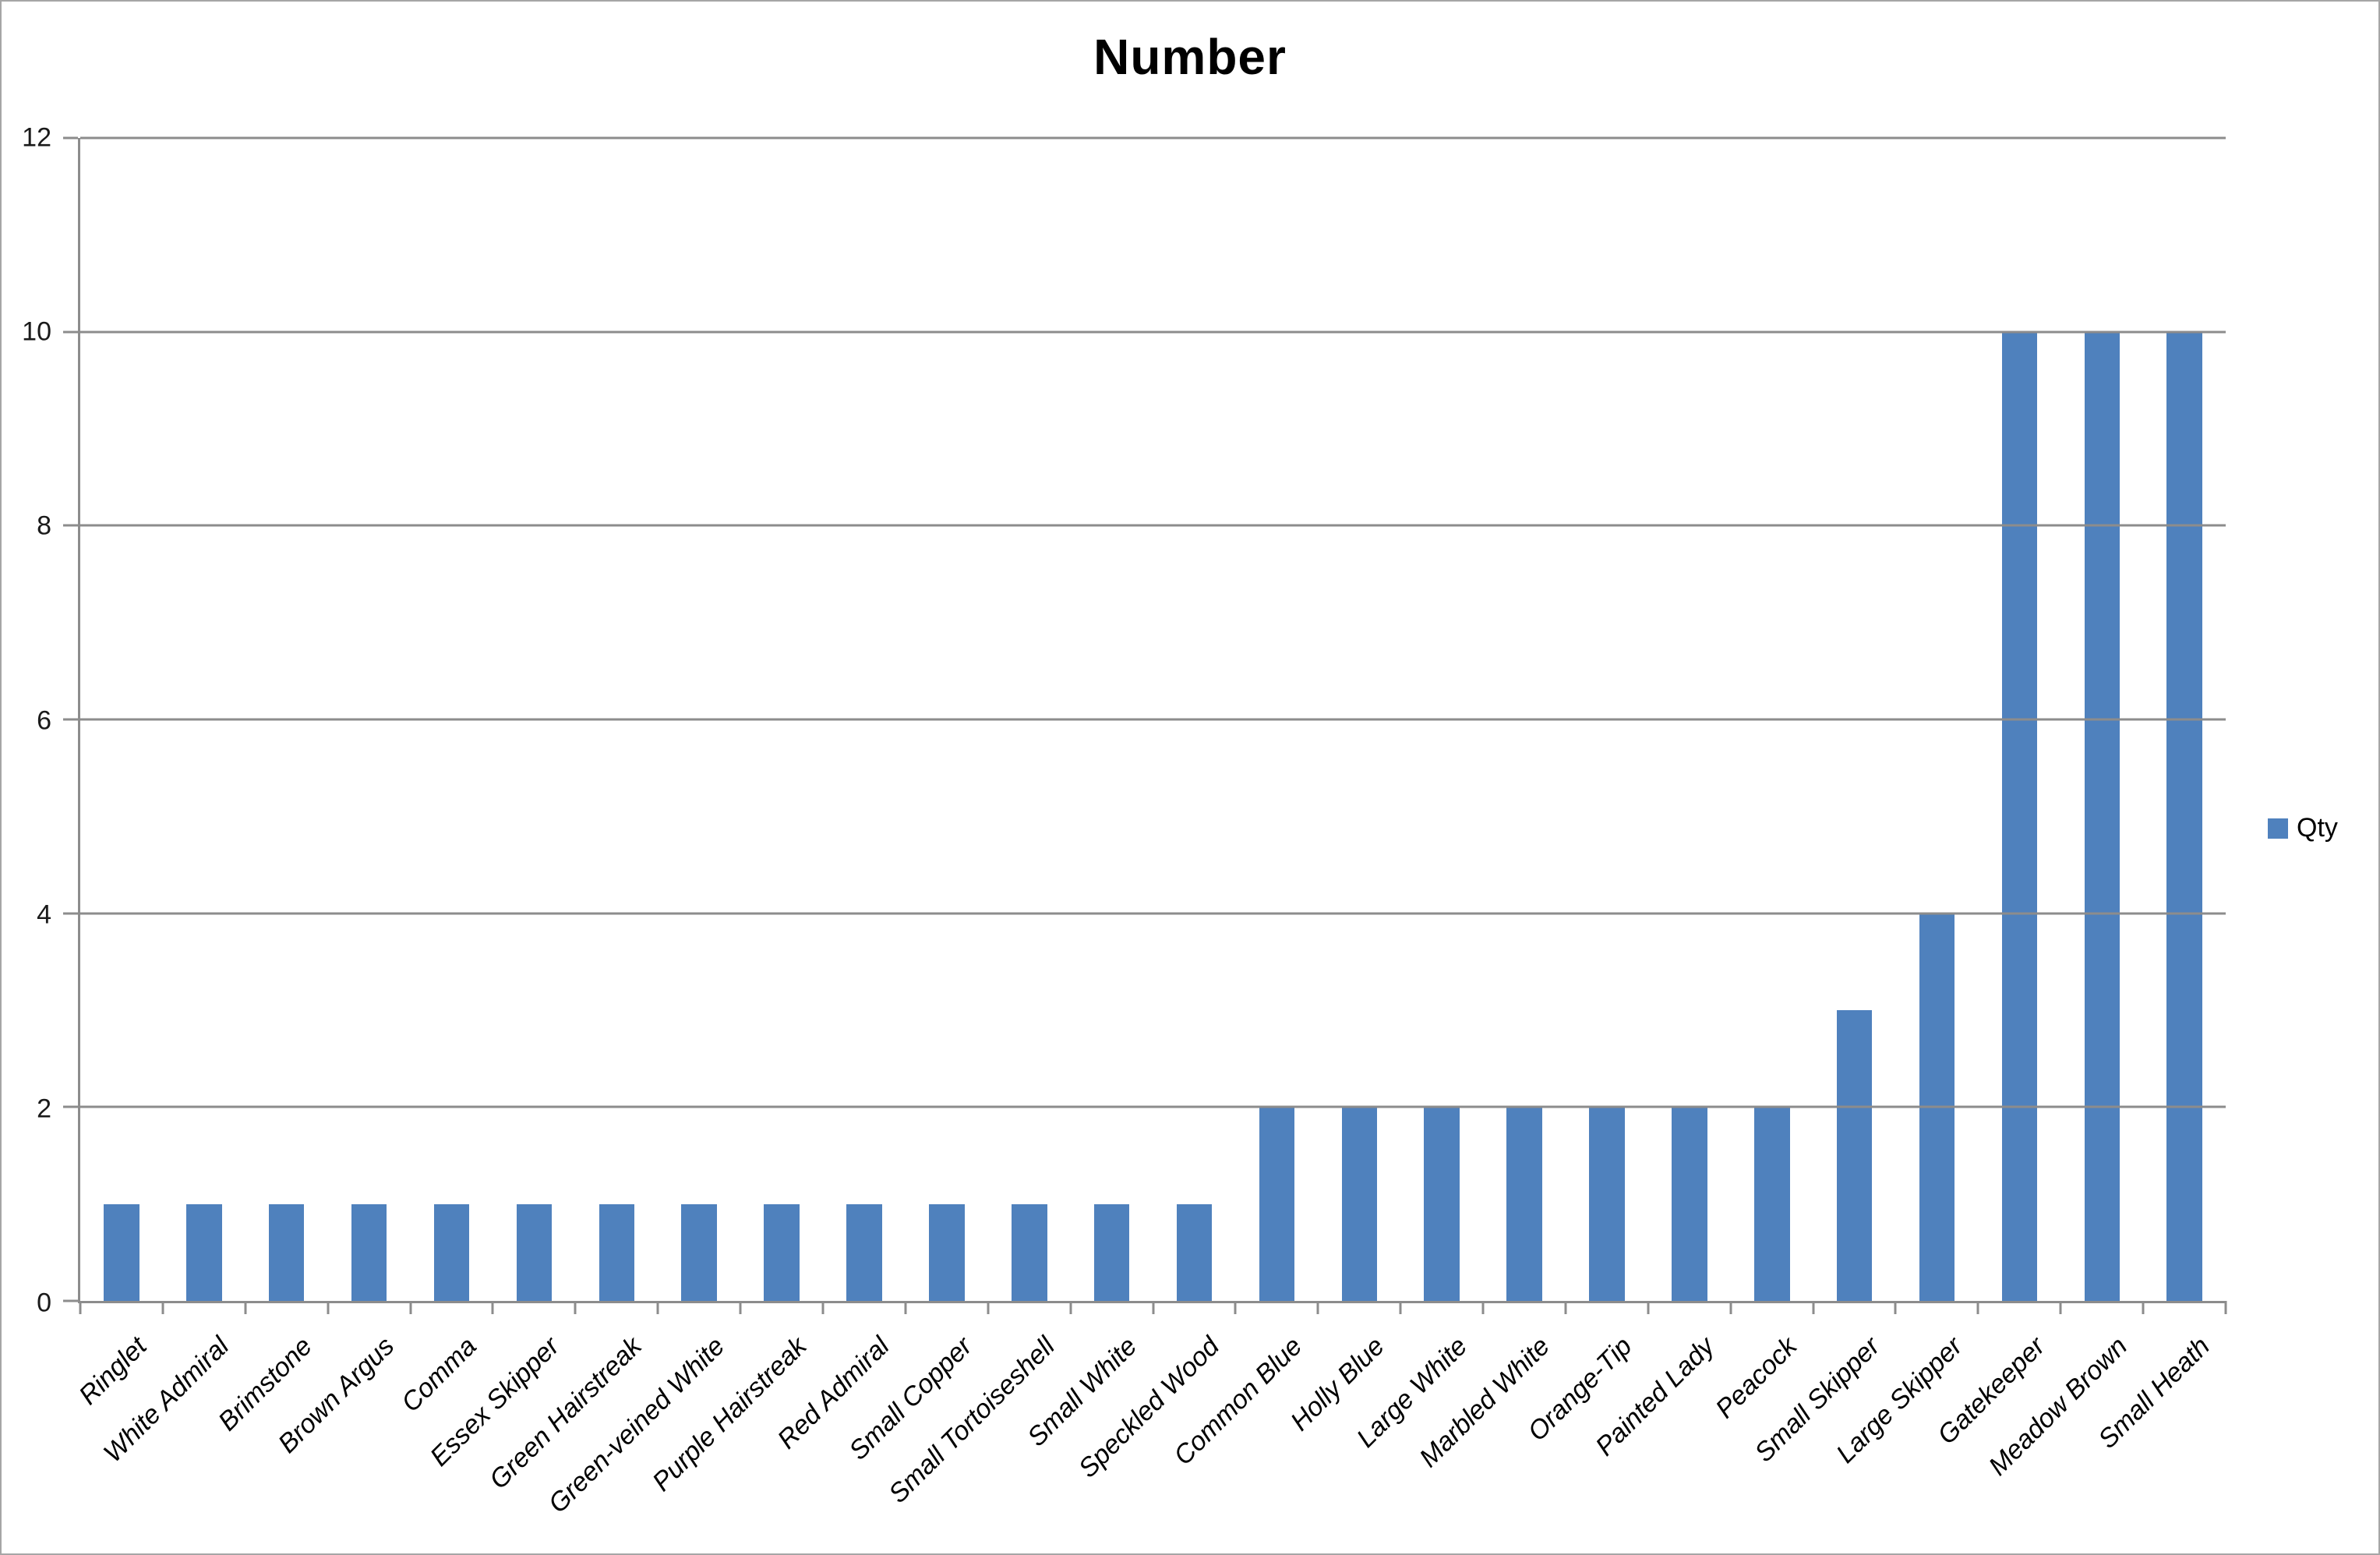  What do you see at coordinates (730, 1414) in the screenshot?
I see `x-axis-category-label: Purple Hairstreak` at bounding box center [730, 1414].